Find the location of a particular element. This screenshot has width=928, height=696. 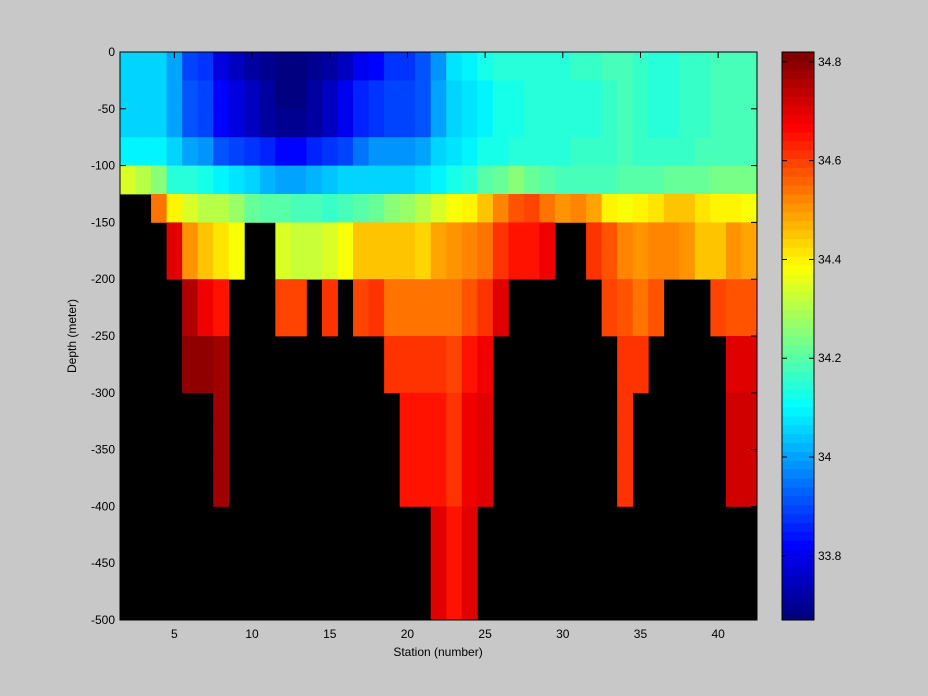

colorbar-tick-label: 34.8 is located at coordinates (830, 62).